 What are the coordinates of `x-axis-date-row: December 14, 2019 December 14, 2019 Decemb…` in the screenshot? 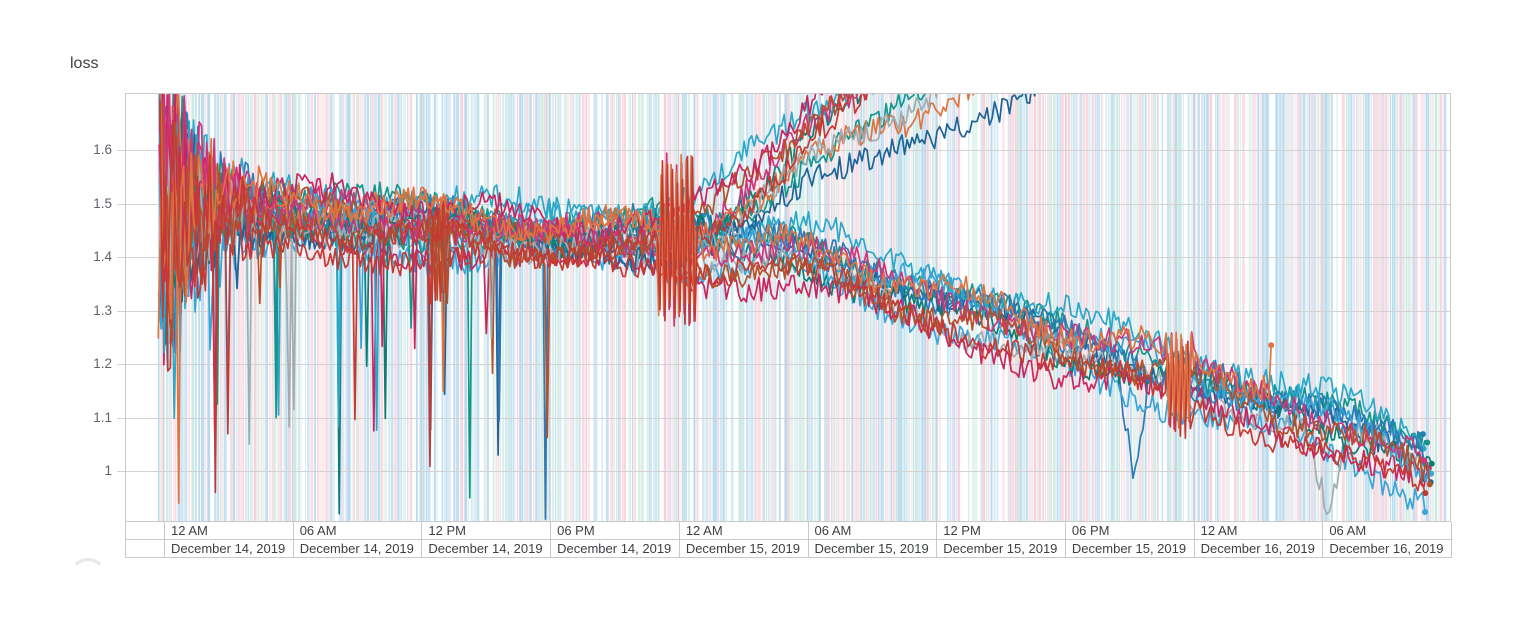 It's located at (788, 549).